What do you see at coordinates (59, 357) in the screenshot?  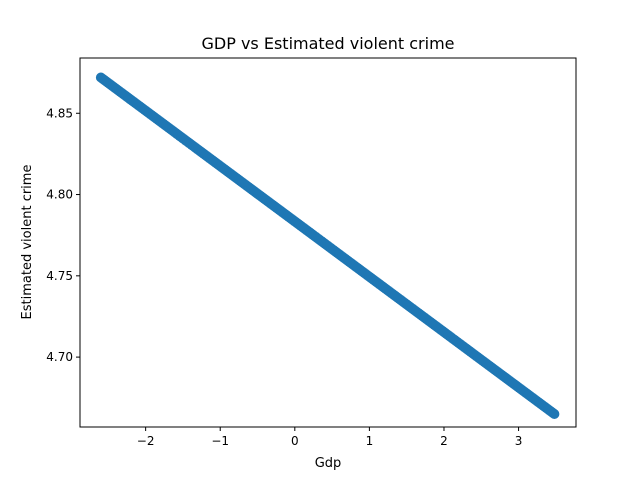 I see `y-tick-label: 4.70` at bounding box center [59, 357].